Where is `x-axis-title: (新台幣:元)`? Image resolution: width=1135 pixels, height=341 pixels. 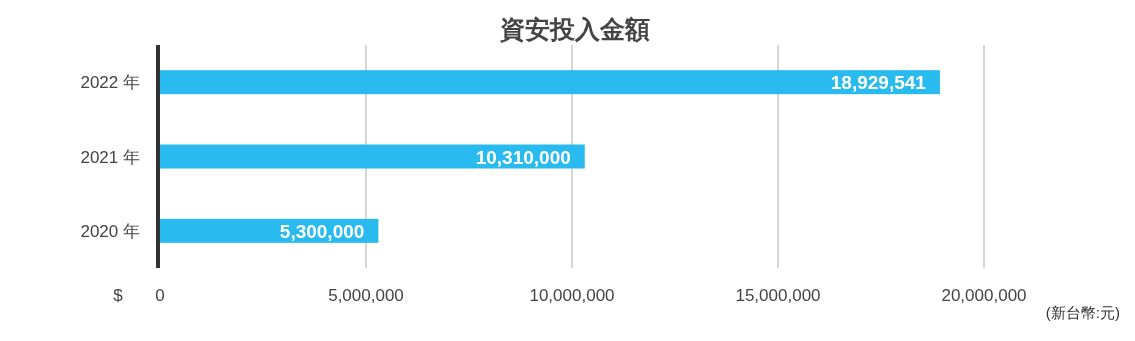 x-axis-title: (新台幣:元) is located at coordinates (1082, 312).